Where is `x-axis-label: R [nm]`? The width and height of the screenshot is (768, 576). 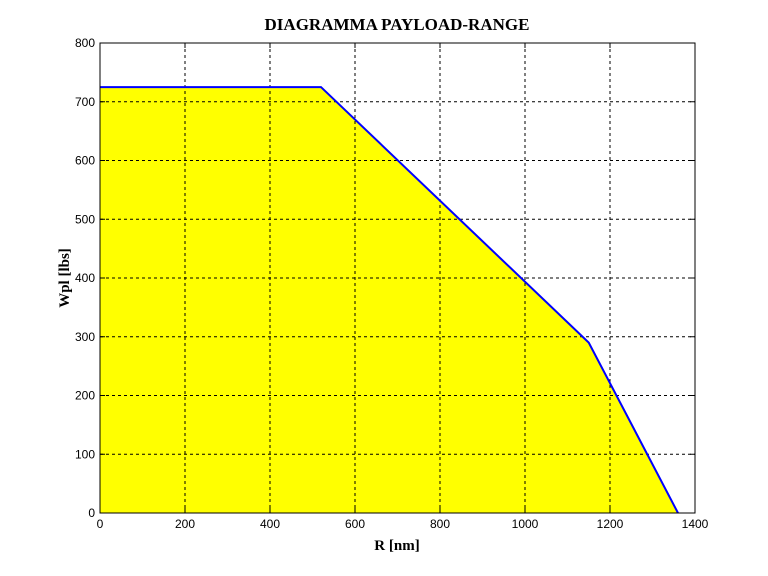 x-axis-label: R [nm] is located at coordinates (396, 546).